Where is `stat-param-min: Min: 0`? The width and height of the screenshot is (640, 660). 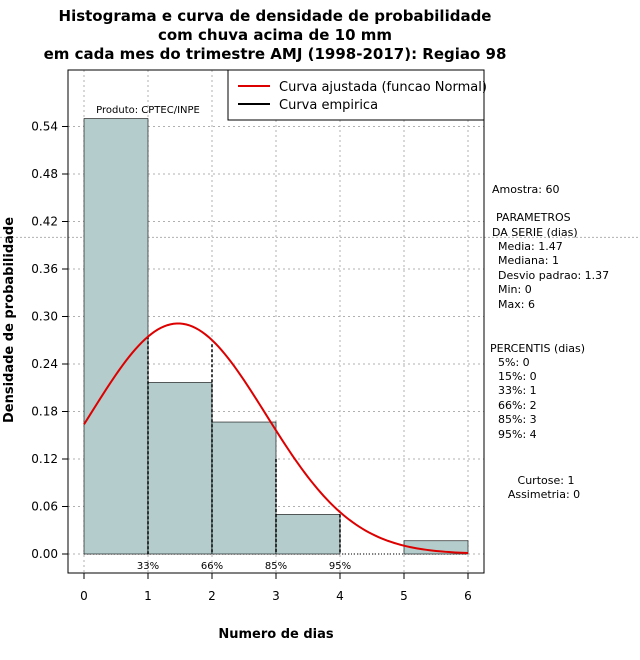
stat-param-min: Min: 0 is located at coordinates (515, 289).